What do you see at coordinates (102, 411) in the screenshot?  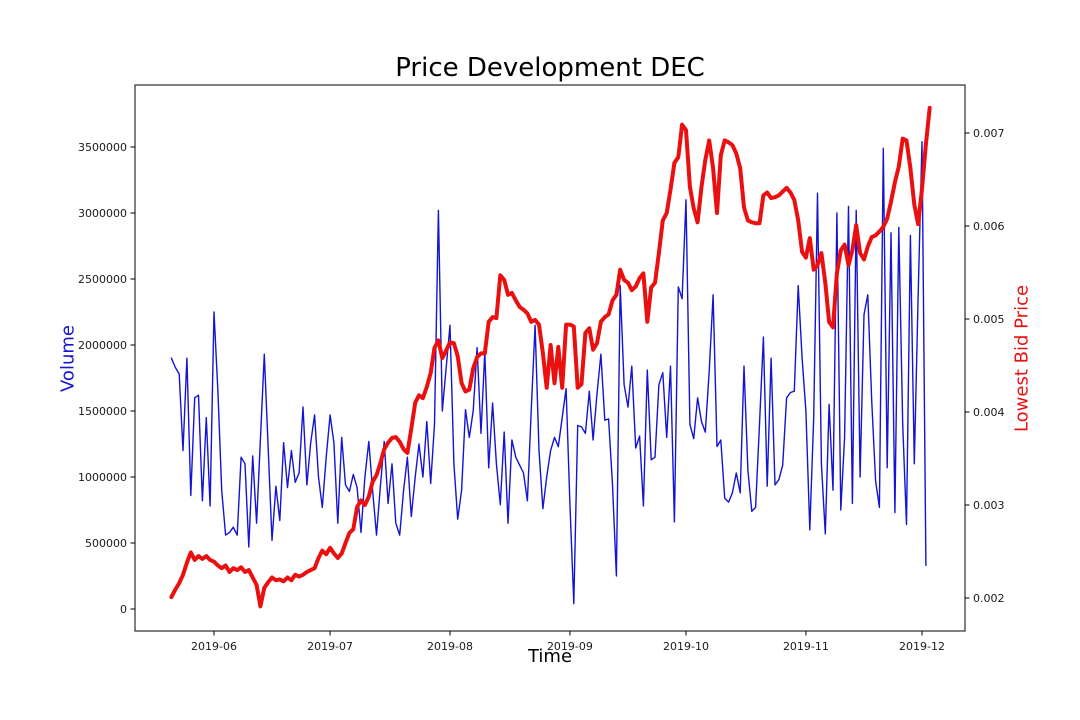 I see `left-tick-label: 1500000` at bounding box center [102, 411].